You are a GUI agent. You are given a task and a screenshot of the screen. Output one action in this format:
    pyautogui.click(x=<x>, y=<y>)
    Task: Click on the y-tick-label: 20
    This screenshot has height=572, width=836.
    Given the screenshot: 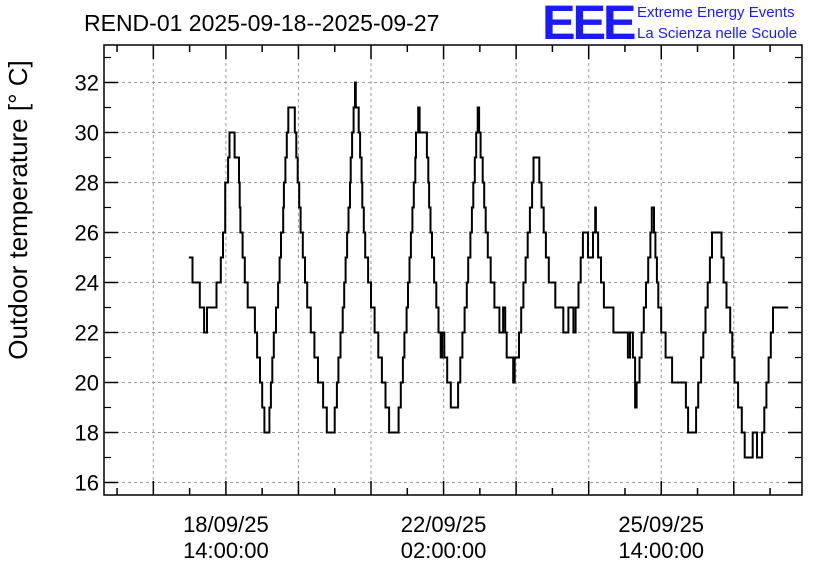 What is the action you would take?
    pyautogui.click(x=87, y=383)
    